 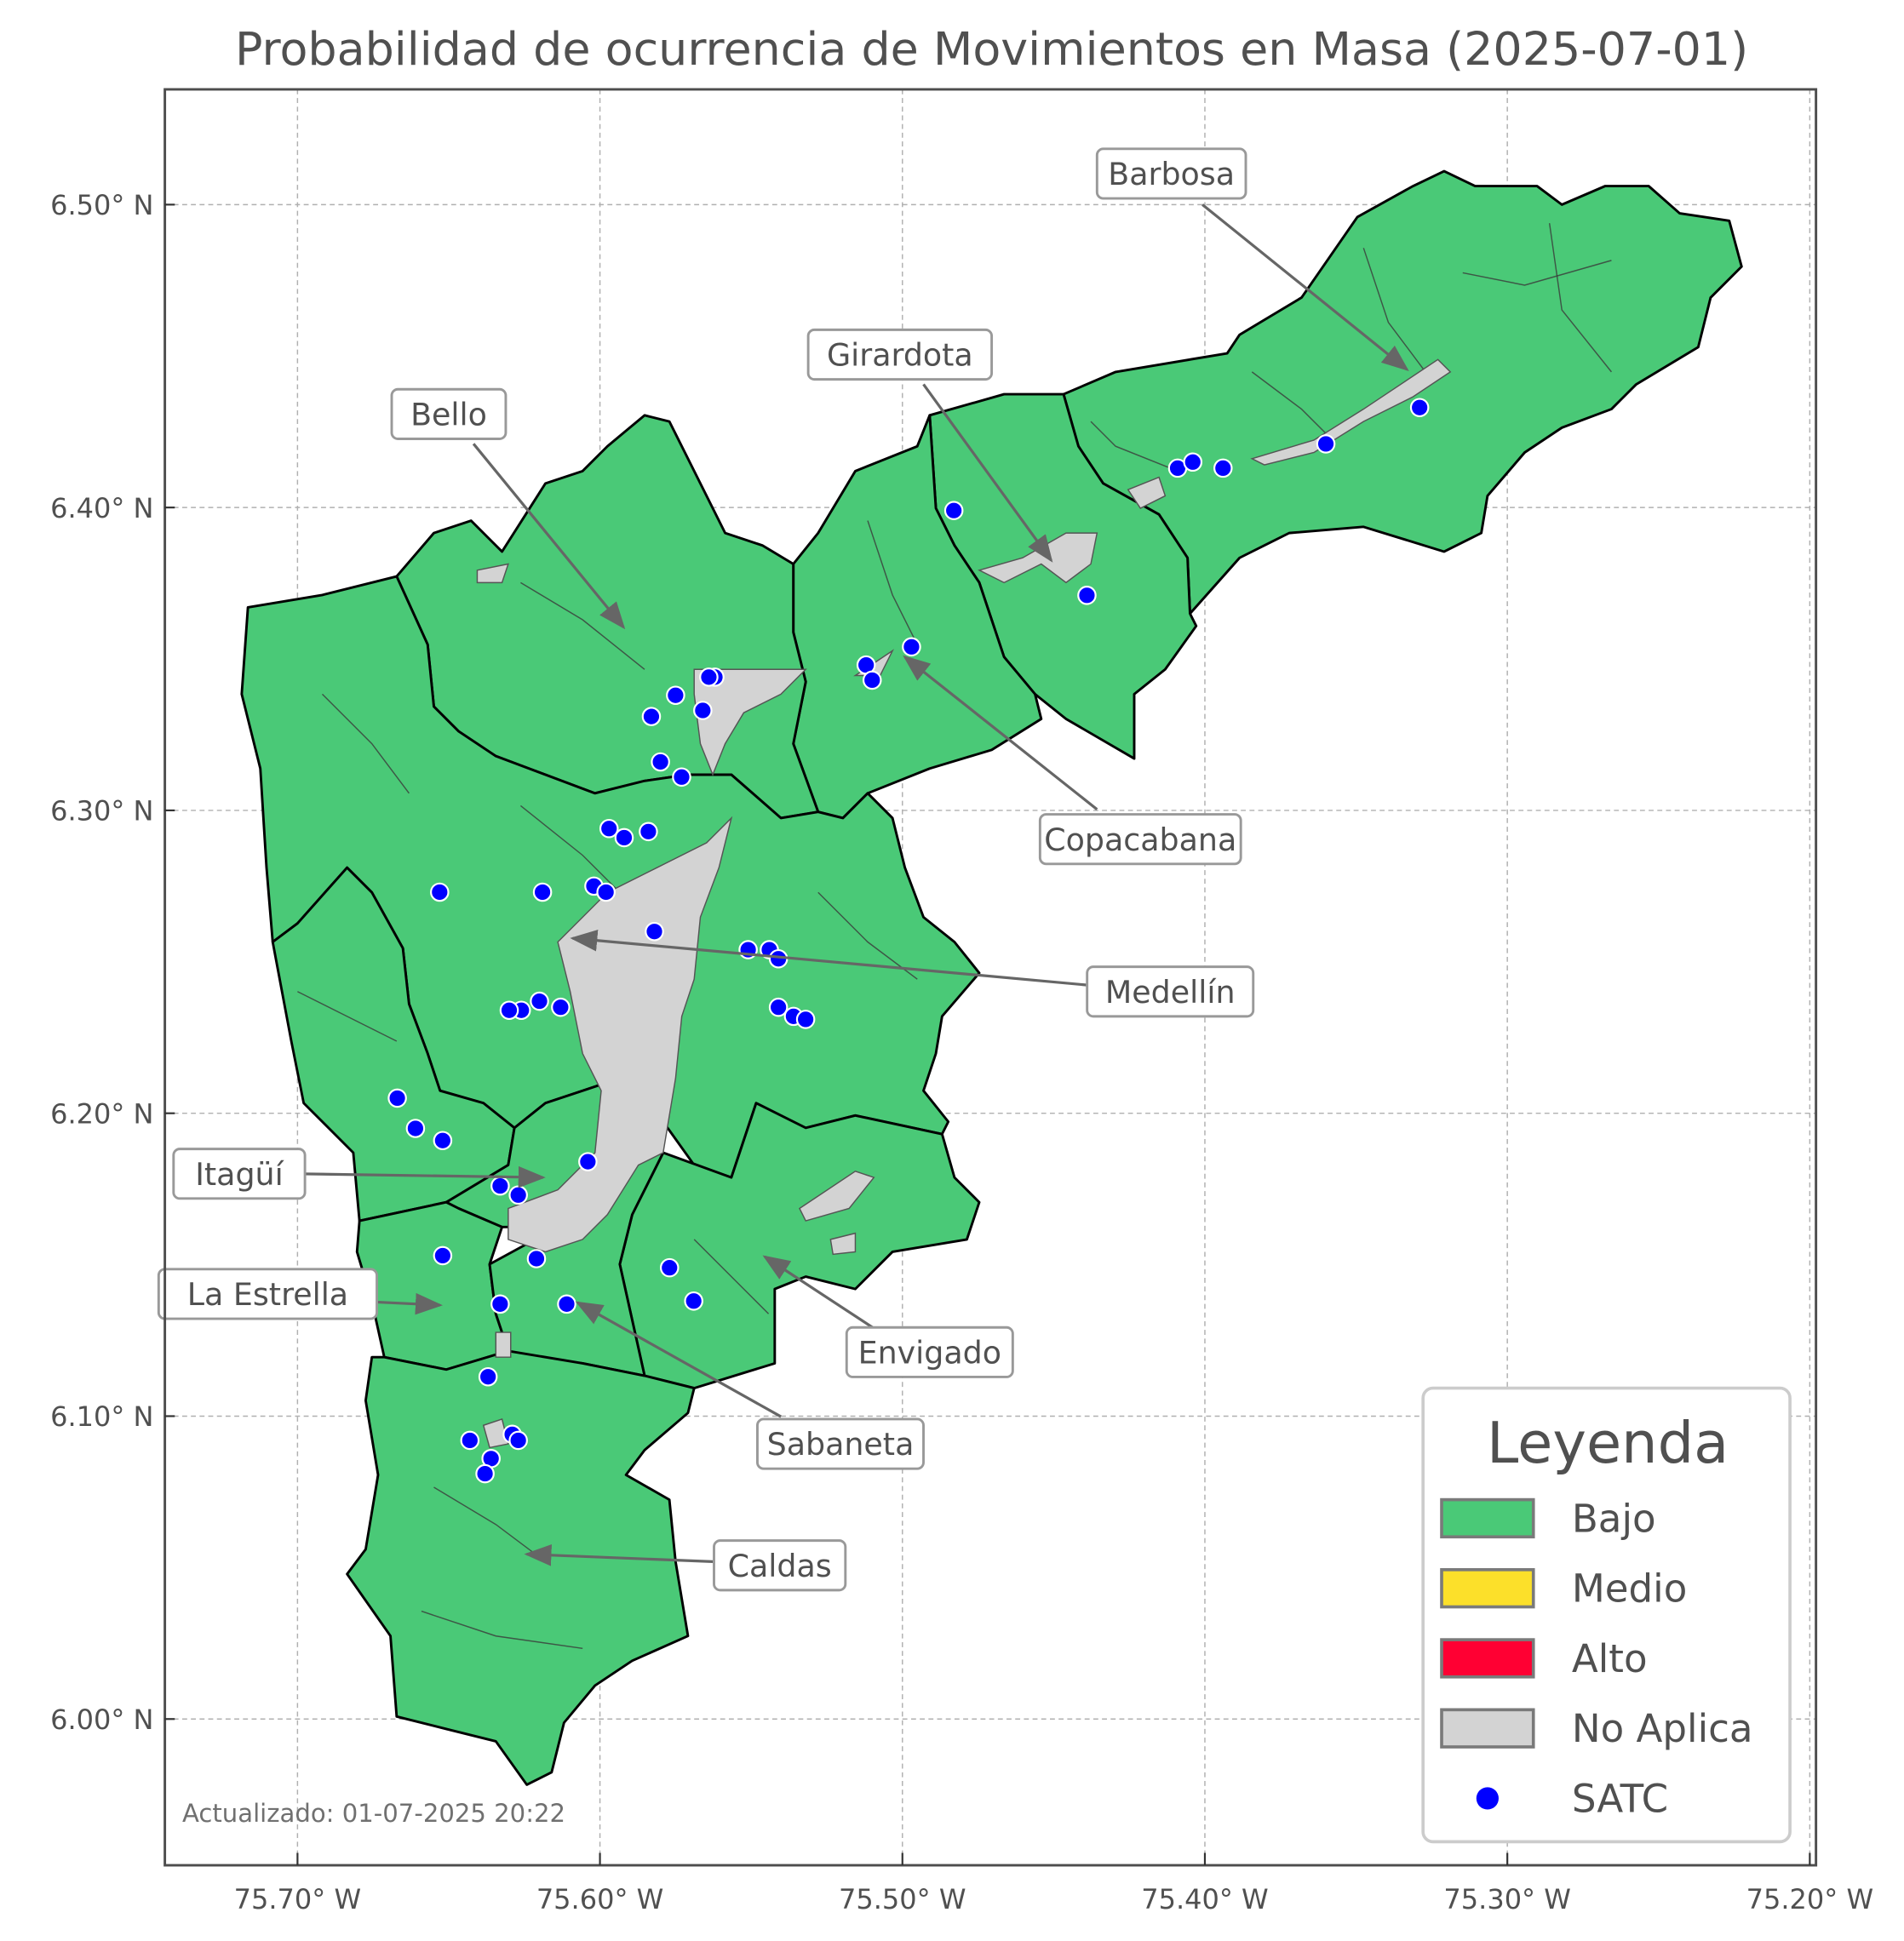 I want to click on annotation-barbosa: Barbosa, so click(x=1252, y=259).